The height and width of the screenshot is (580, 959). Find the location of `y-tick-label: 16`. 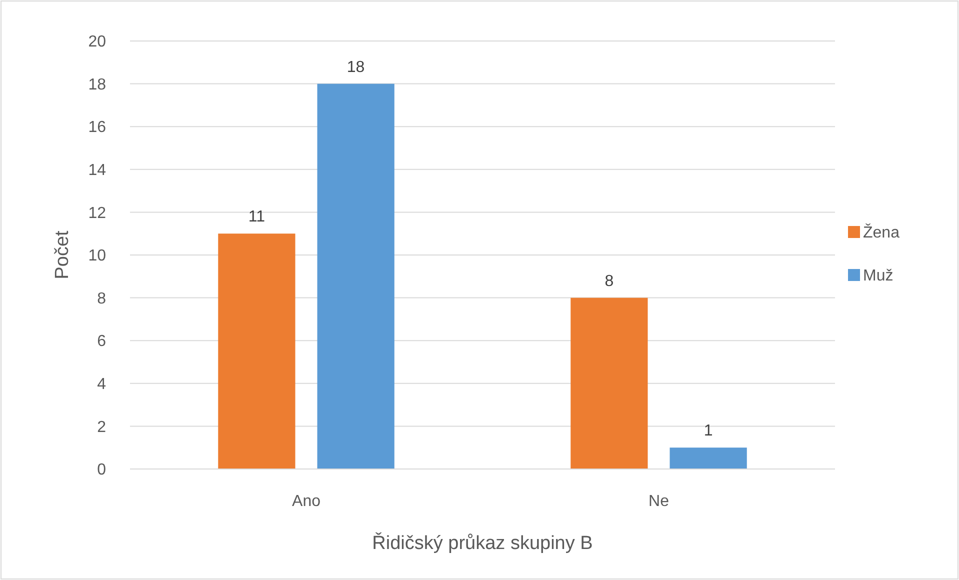

y-tick-label: 16 is located at coordinates (97, 127).